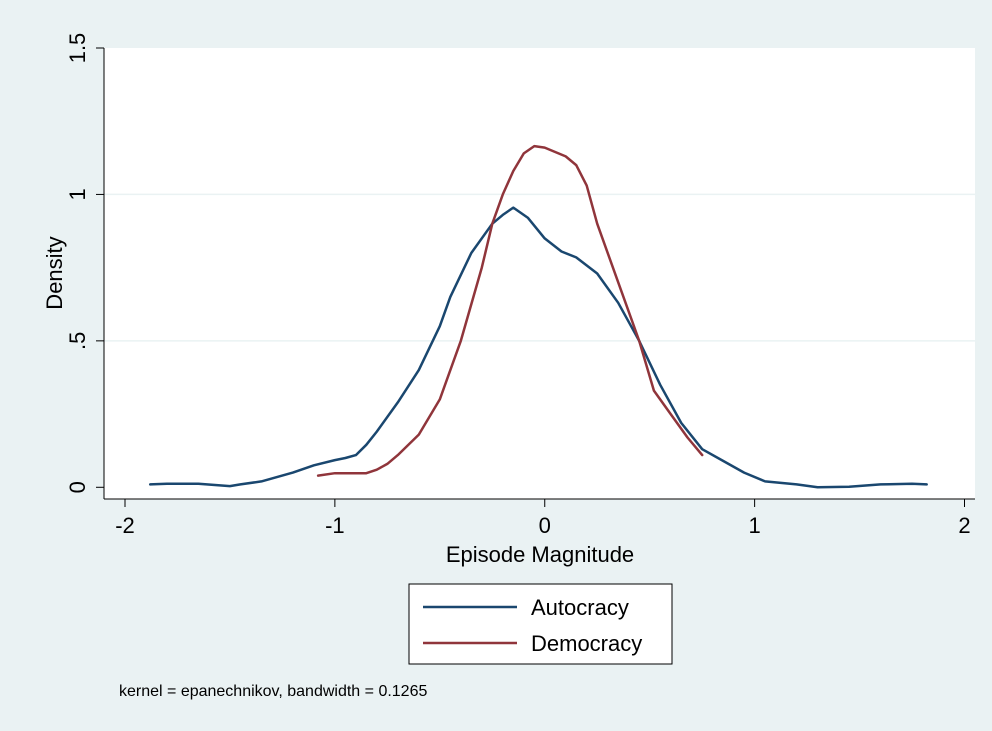 The width and height of the screenshot is (992, 731). What do you see at coordinates (77, 48) in the screenshot?
I see `y-tick-label: 1.5` at bounding box center [77, 48].